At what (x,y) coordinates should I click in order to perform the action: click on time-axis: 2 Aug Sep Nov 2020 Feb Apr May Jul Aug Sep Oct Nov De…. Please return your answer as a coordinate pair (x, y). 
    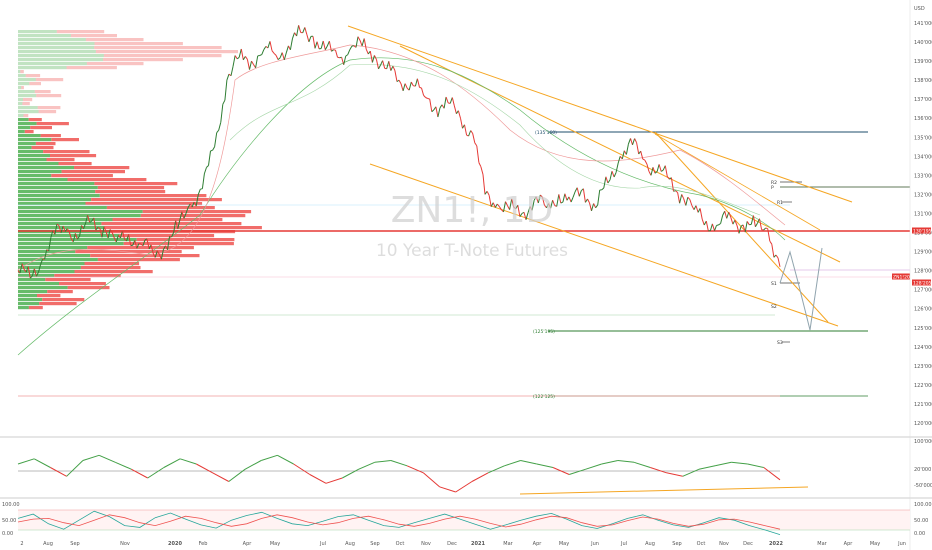
    Looking at the image, I should click on (463, 544).